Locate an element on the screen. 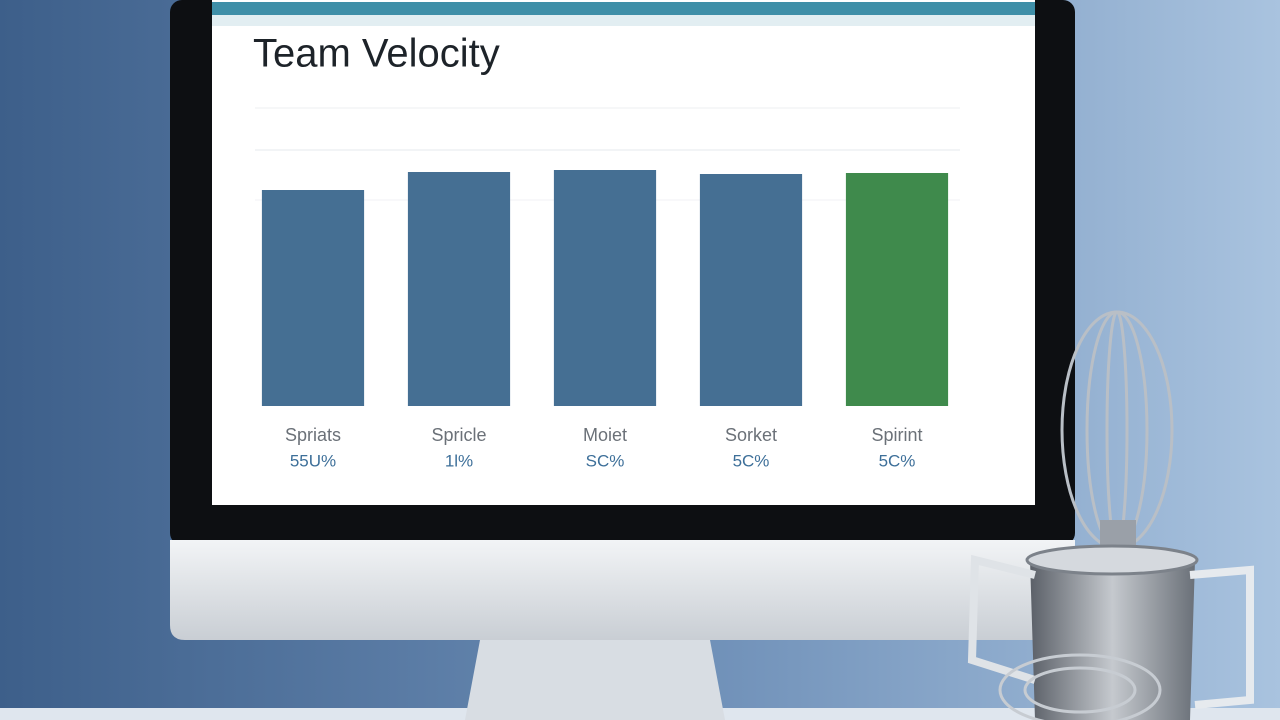  category-note: SC% is located at coordinates (605, 460).